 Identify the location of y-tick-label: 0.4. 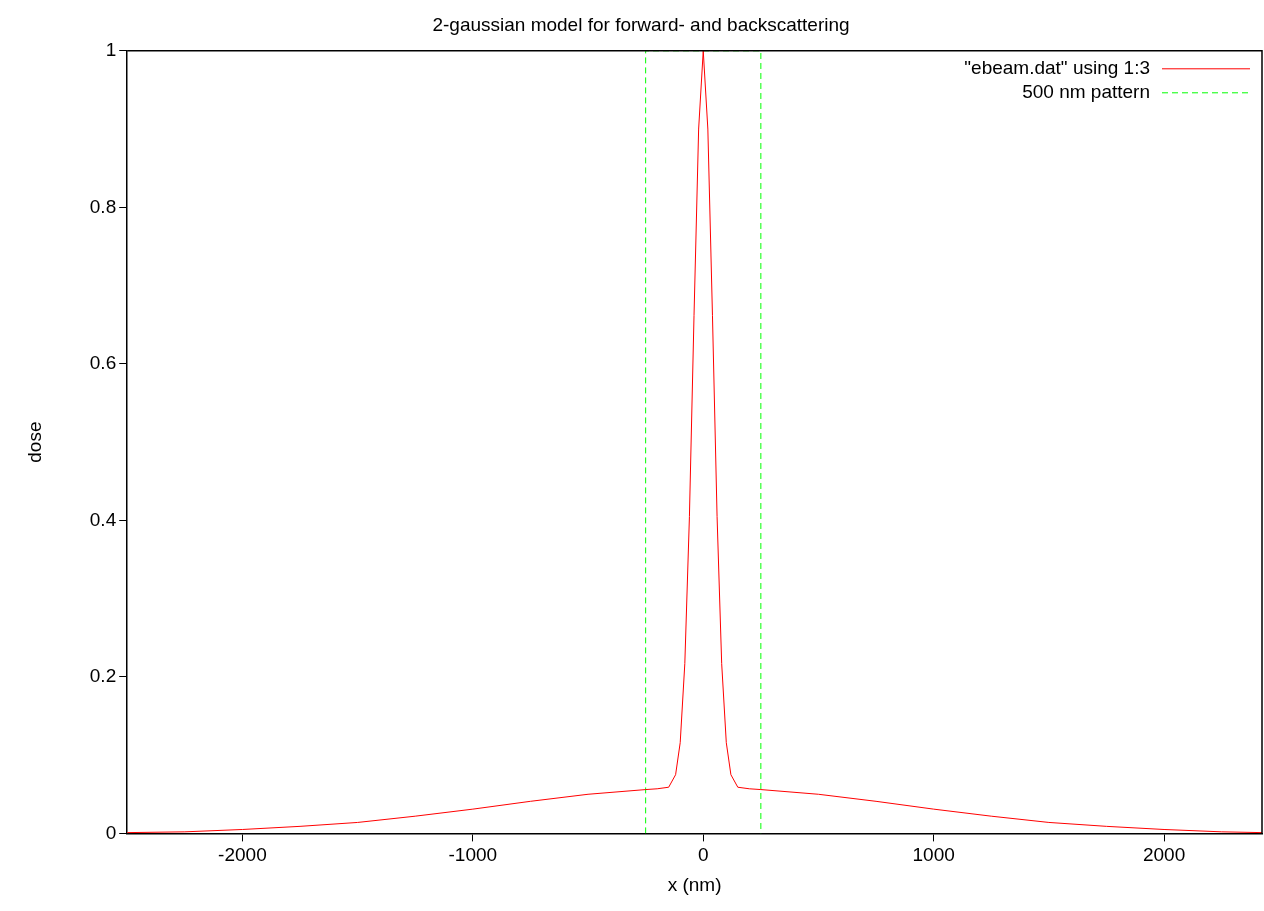
(103, 519).